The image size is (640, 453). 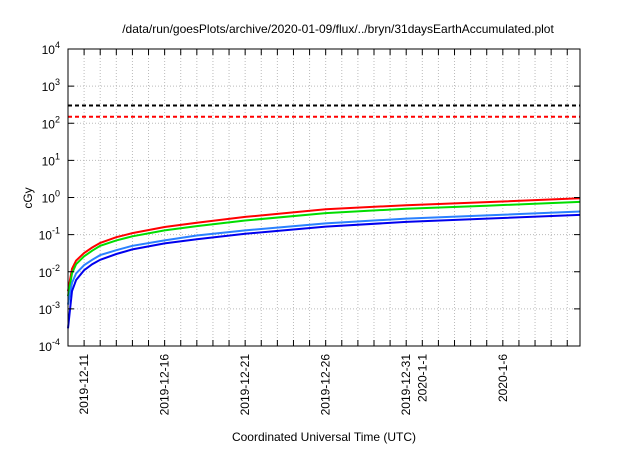 I want to click on x-tick-label: 2020-1-1, so click(x=422, y=378).